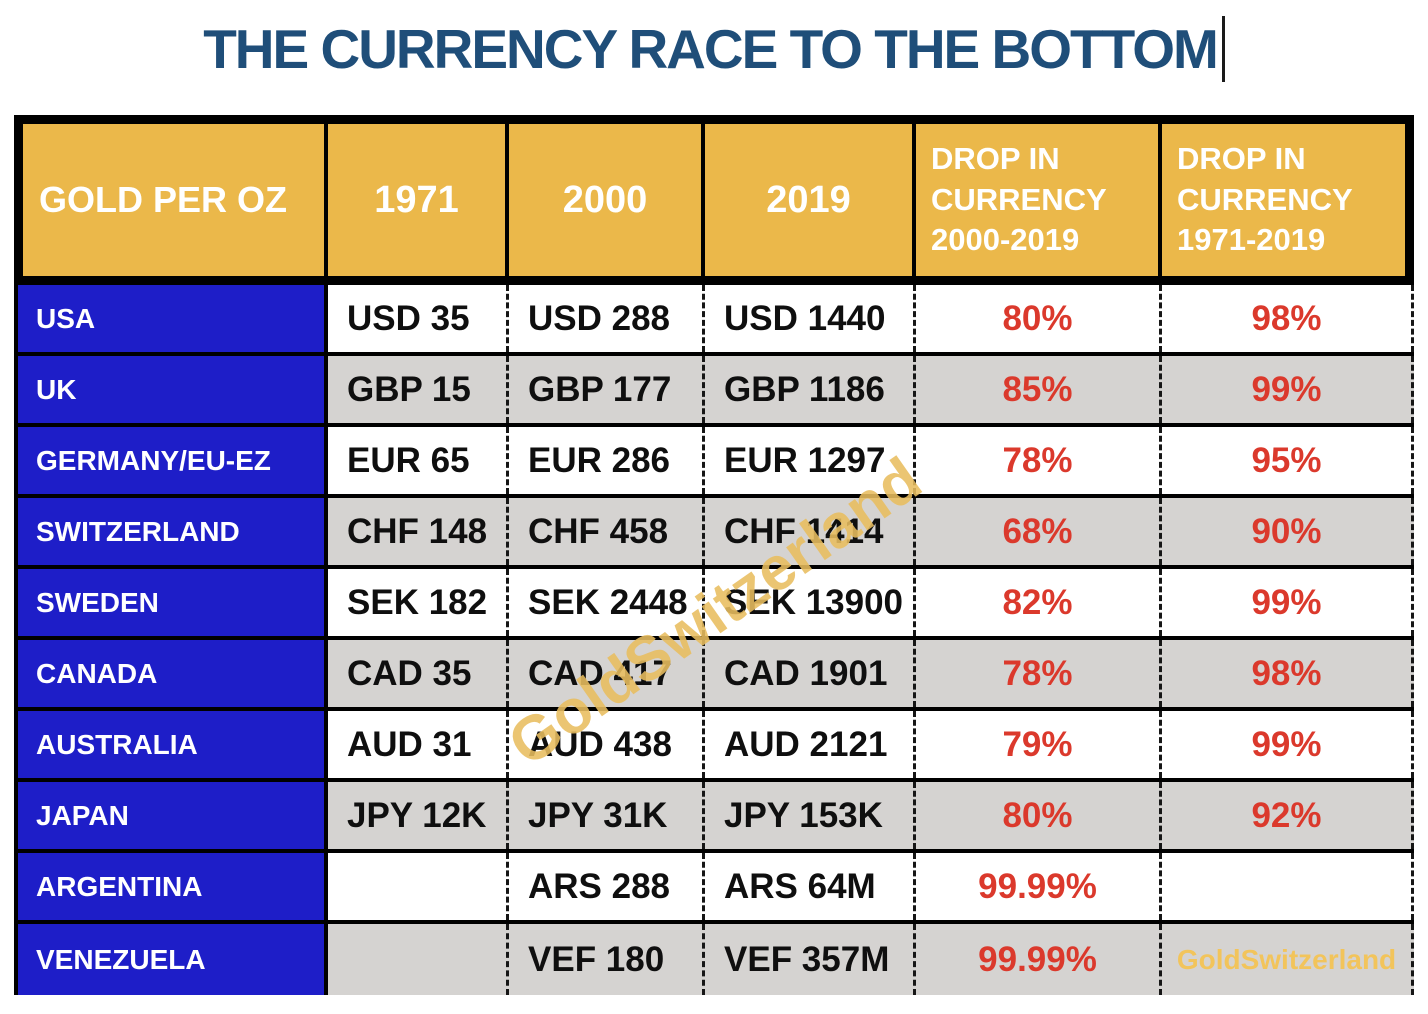 This screenshot has height=1014, width=1428. I want to click on header-2019: 2019, so click(810, 200).